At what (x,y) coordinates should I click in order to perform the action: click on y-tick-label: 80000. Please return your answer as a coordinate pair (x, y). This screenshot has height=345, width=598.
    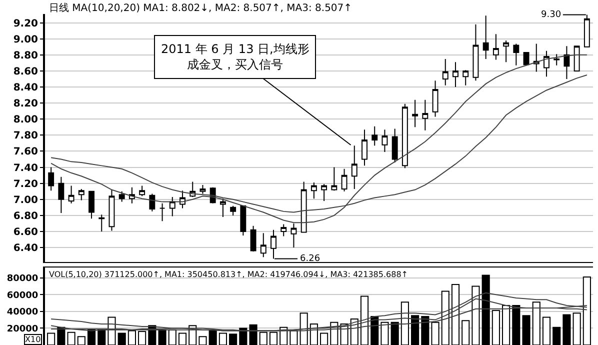
    Looking at the image, I should click on (22, 279).